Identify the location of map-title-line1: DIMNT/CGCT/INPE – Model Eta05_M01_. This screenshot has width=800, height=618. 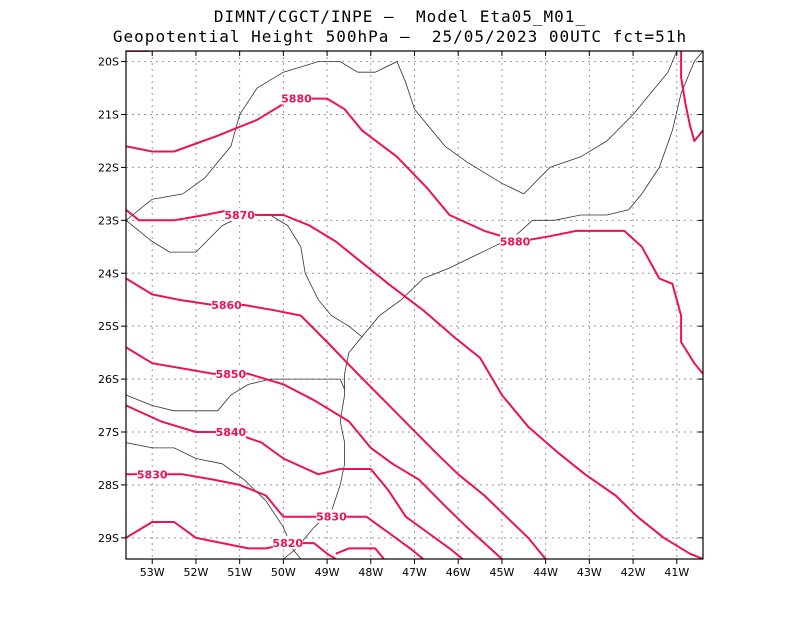
(400, 16).